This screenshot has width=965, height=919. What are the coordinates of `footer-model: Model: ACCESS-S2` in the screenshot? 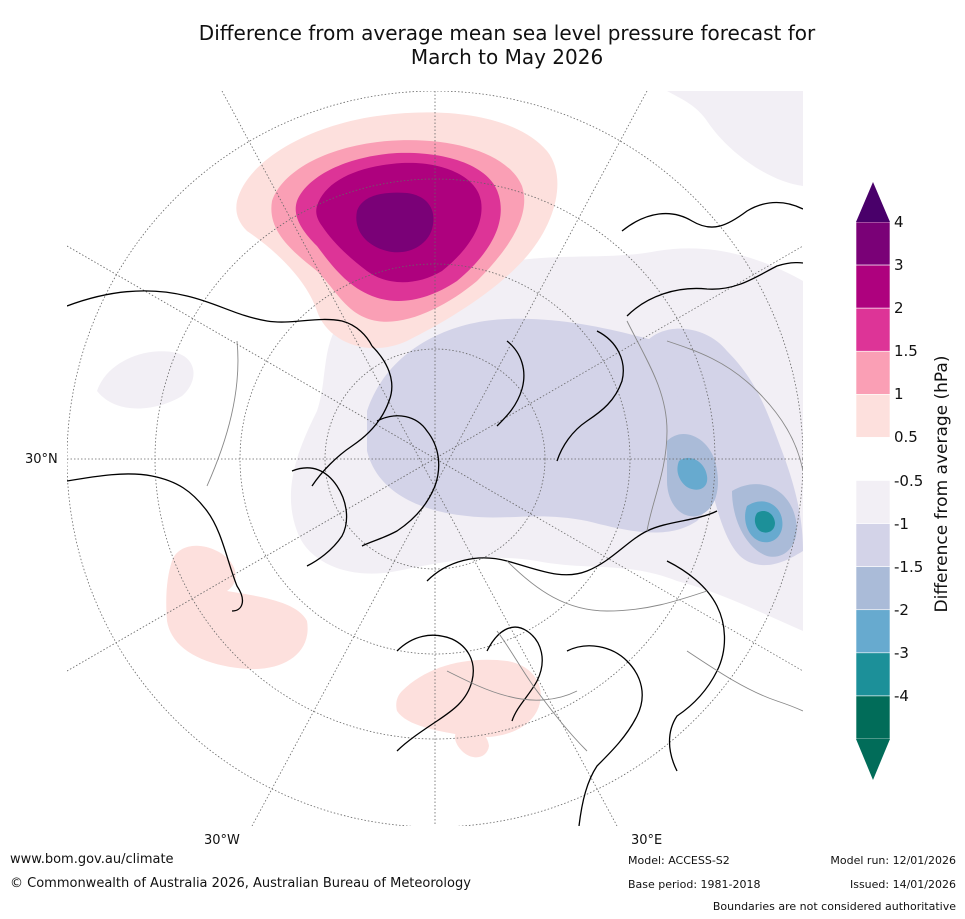 It's located at (679, 860).